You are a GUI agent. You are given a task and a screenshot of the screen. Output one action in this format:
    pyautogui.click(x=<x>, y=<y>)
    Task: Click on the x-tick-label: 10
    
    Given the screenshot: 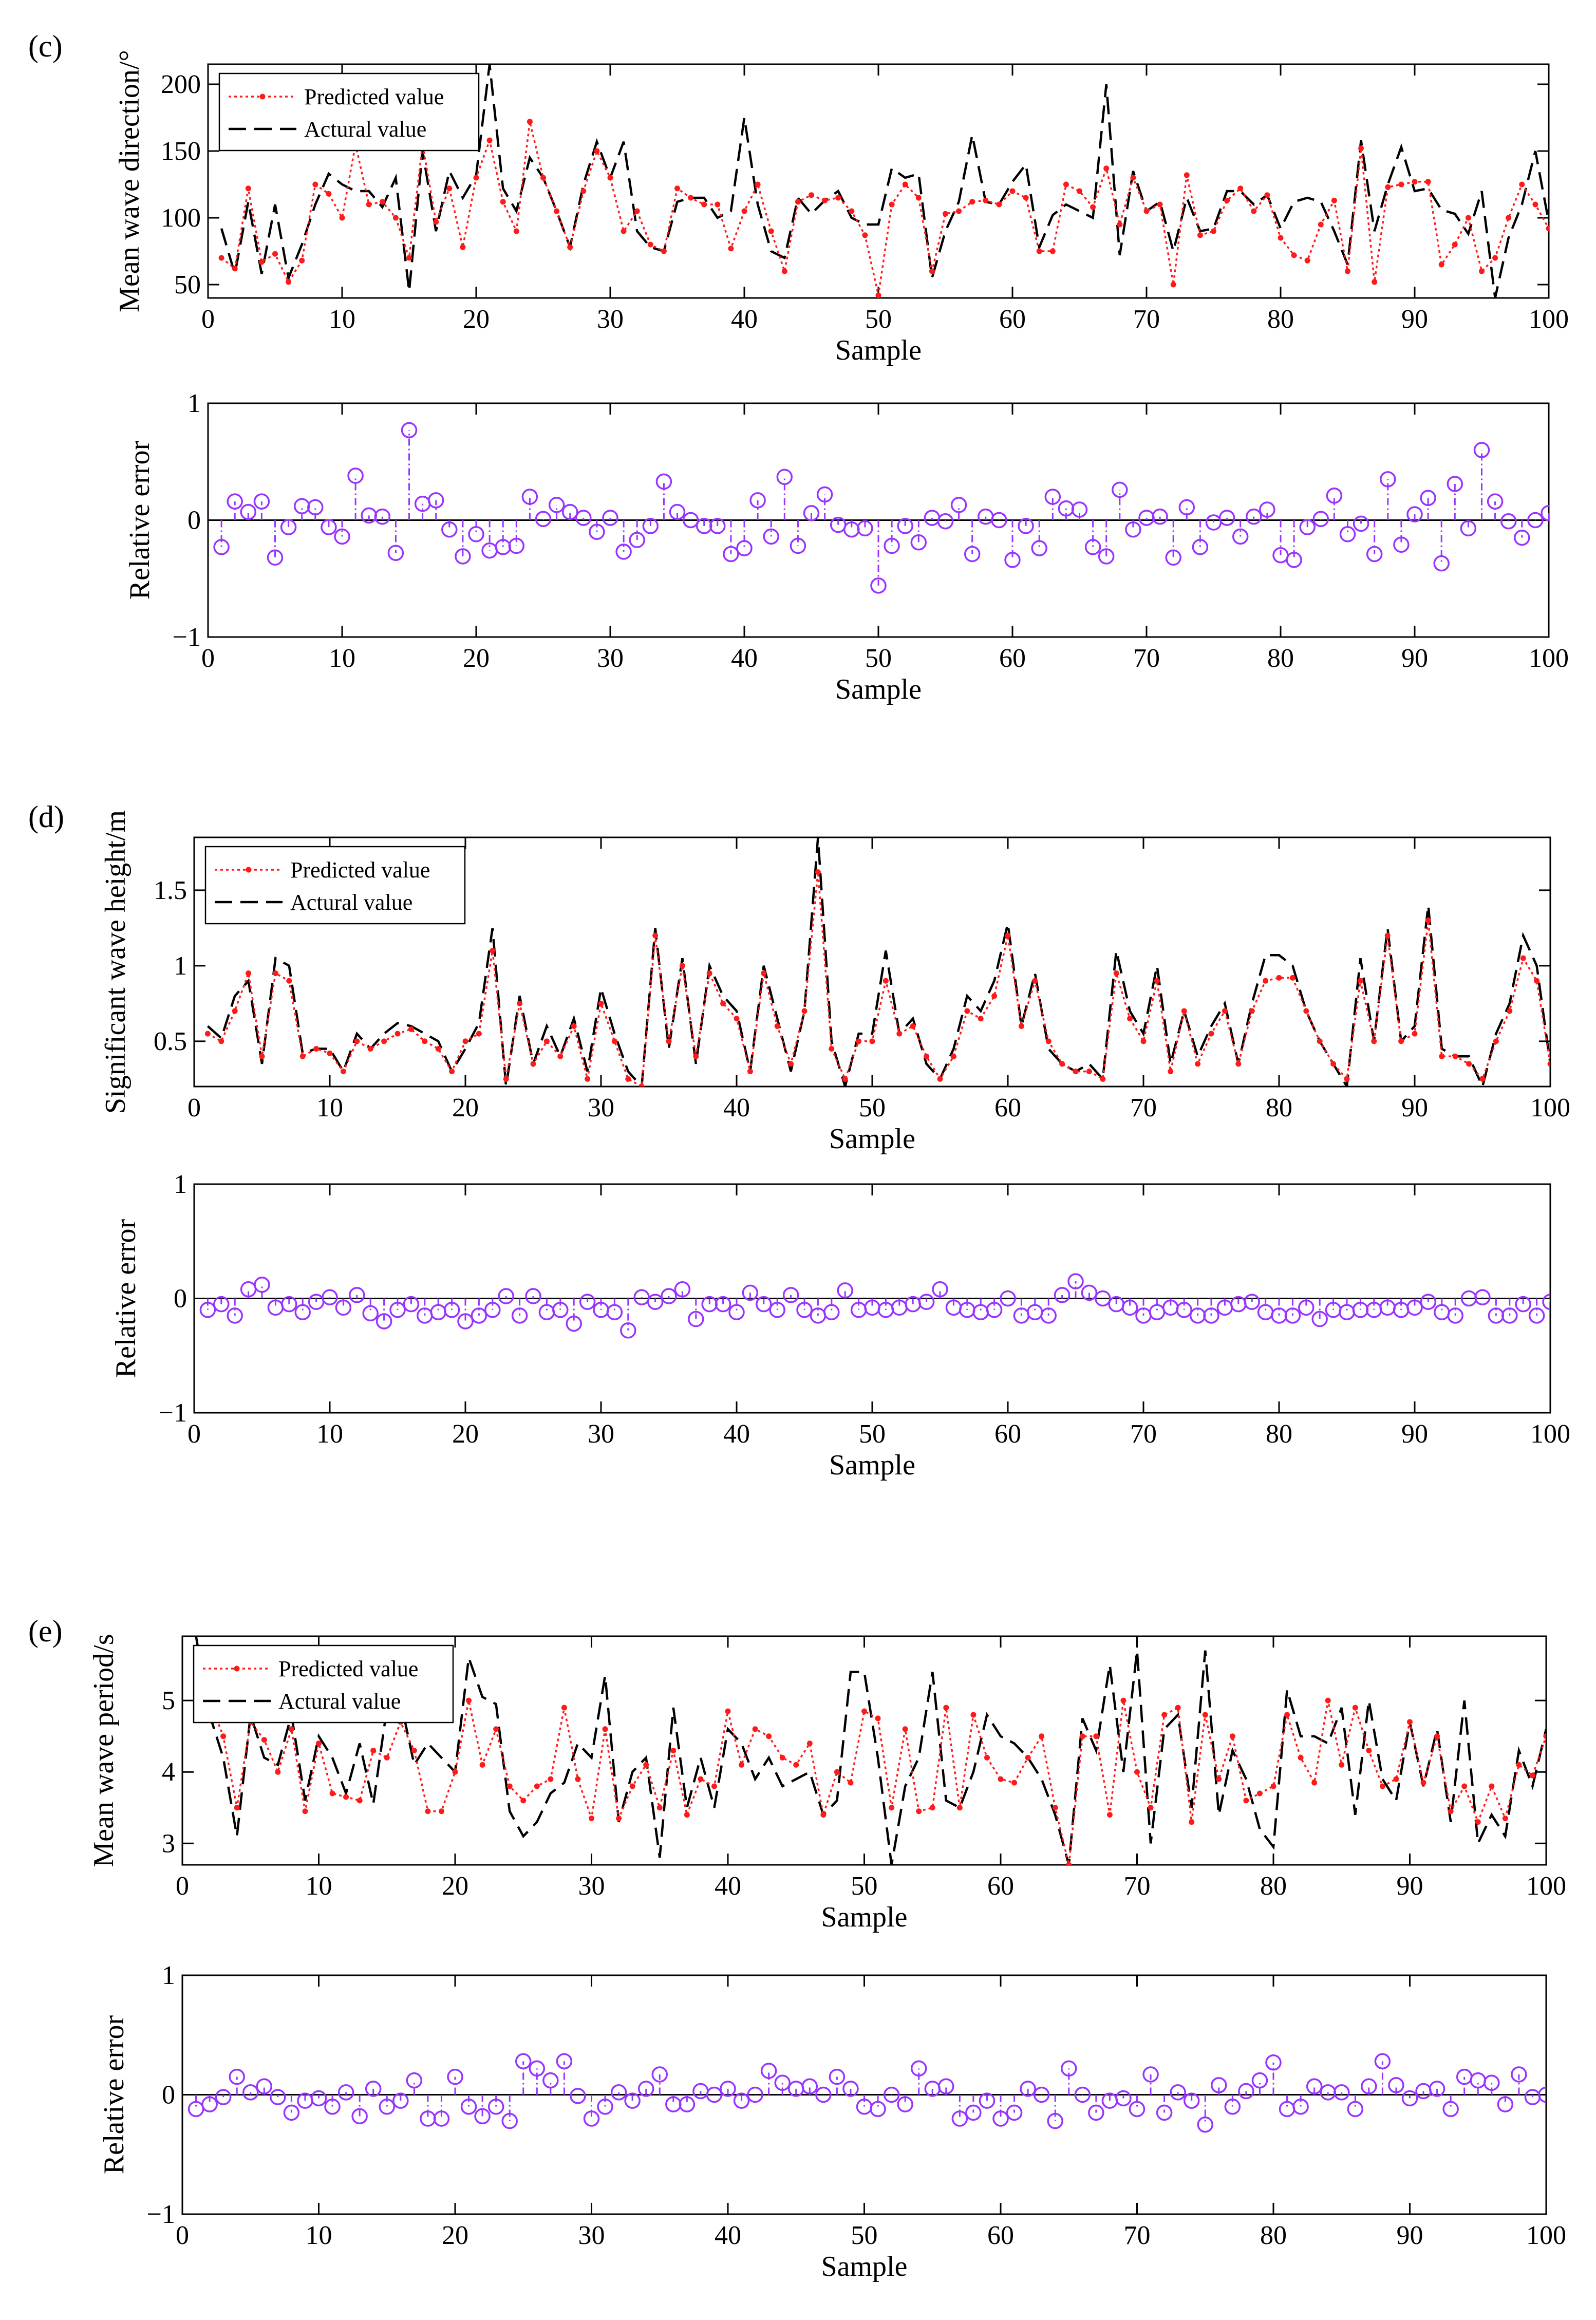 What is the action you would take?
    pyautogui.click(x=342, y=658)
    